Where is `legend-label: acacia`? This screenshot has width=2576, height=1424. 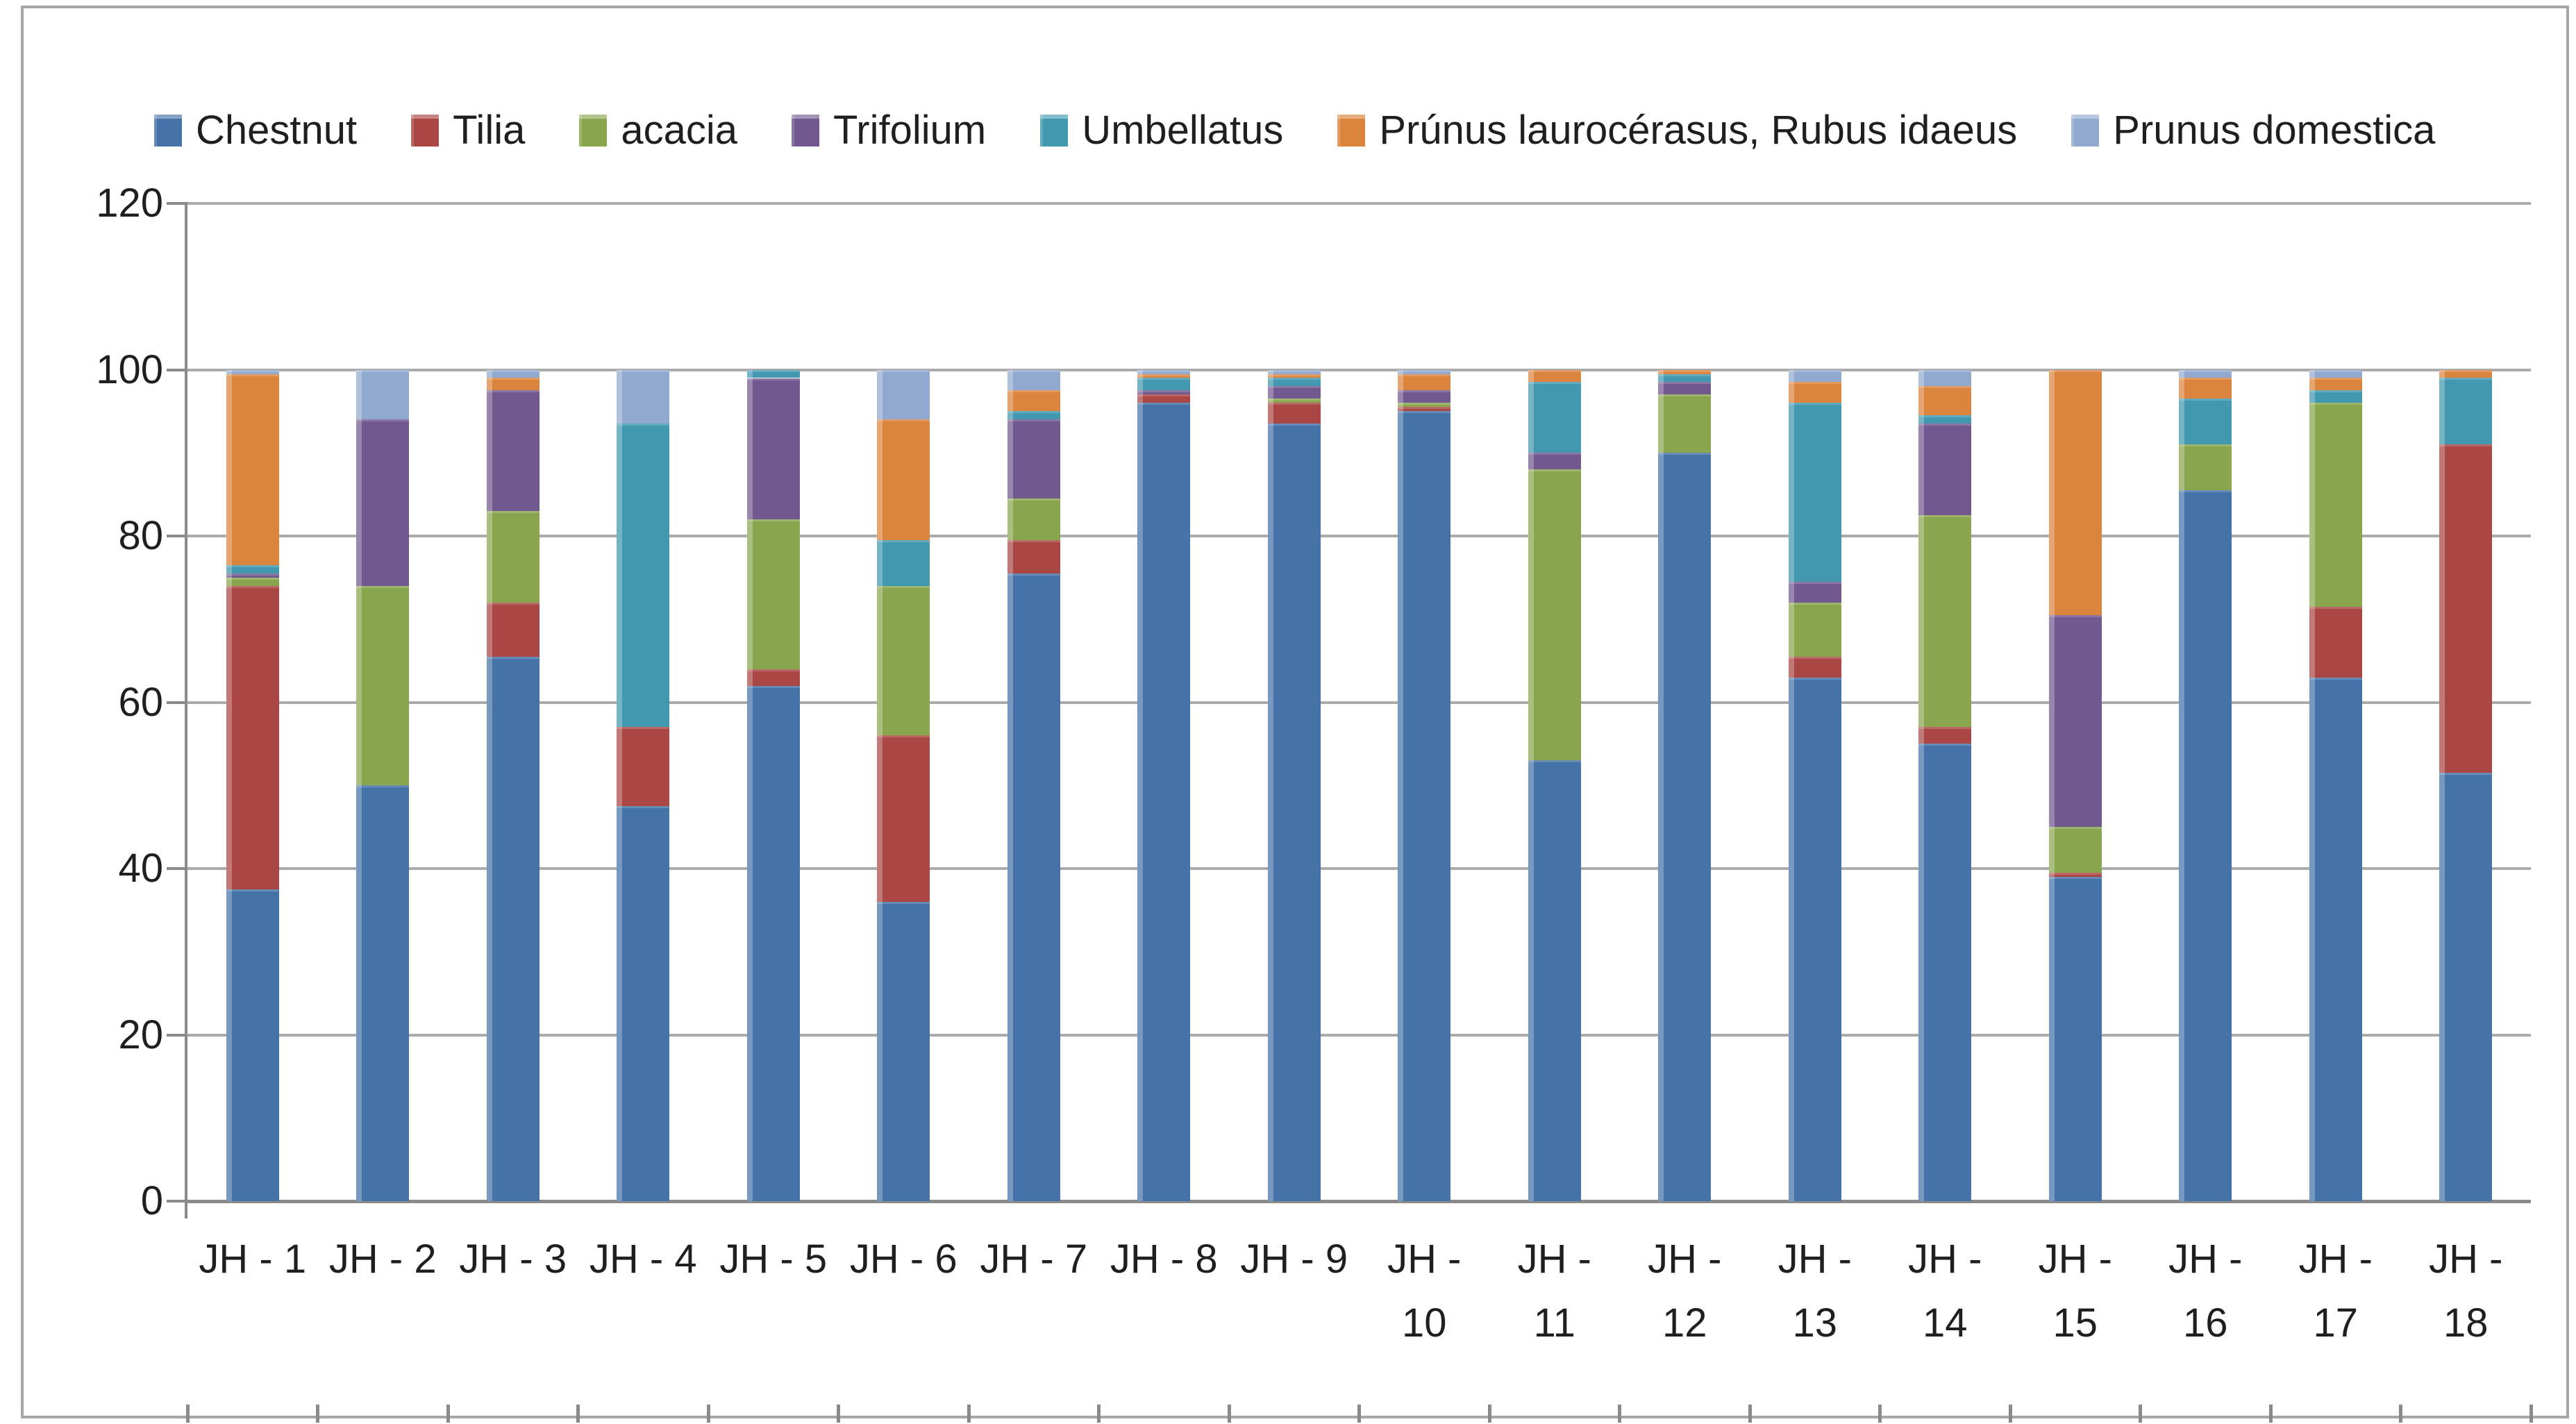
legend-label: acacia is located at coordinates (679, 130).